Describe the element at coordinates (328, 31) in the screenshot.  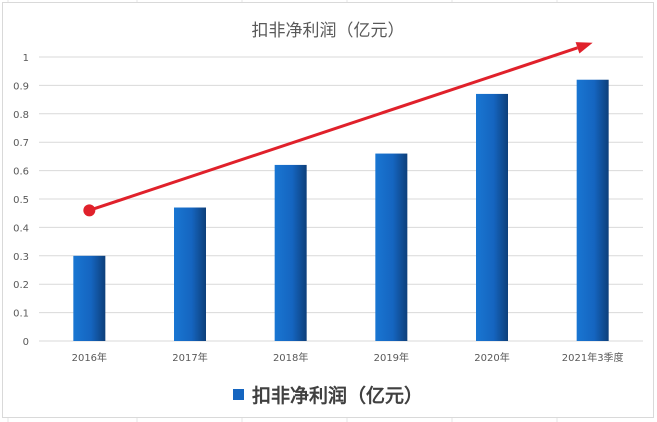
I see `chart-title: 扣非净利润（亿元）` at that location.